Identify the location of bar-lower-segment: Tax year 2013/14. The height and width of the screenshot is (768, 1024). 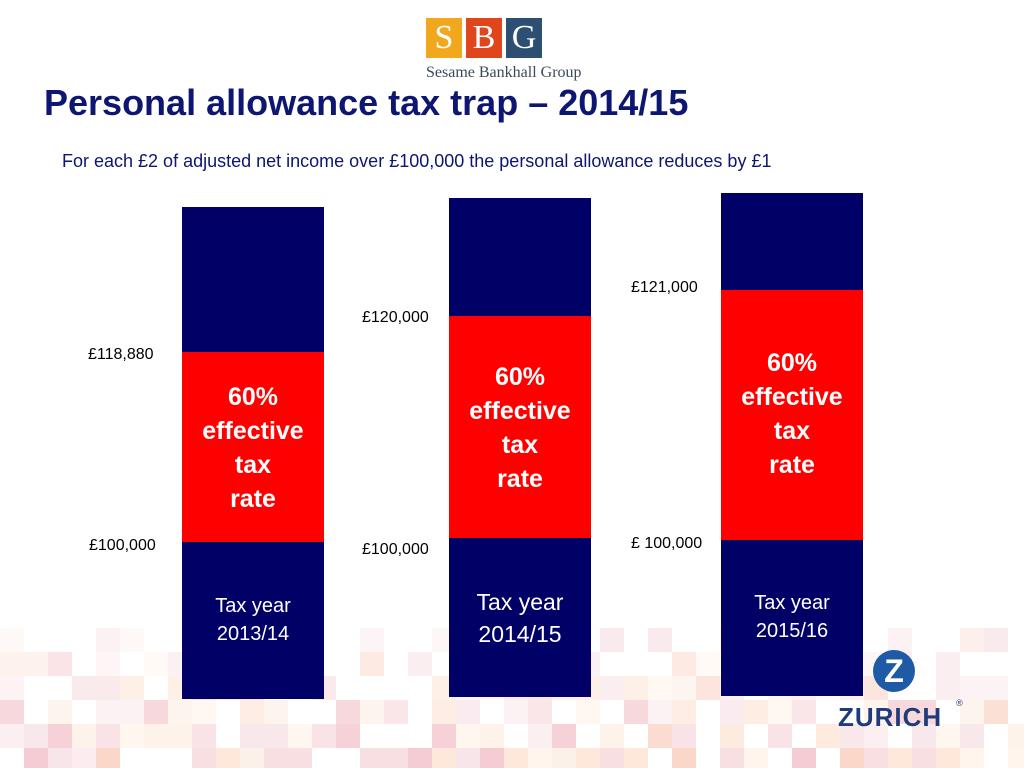
(253, 620).